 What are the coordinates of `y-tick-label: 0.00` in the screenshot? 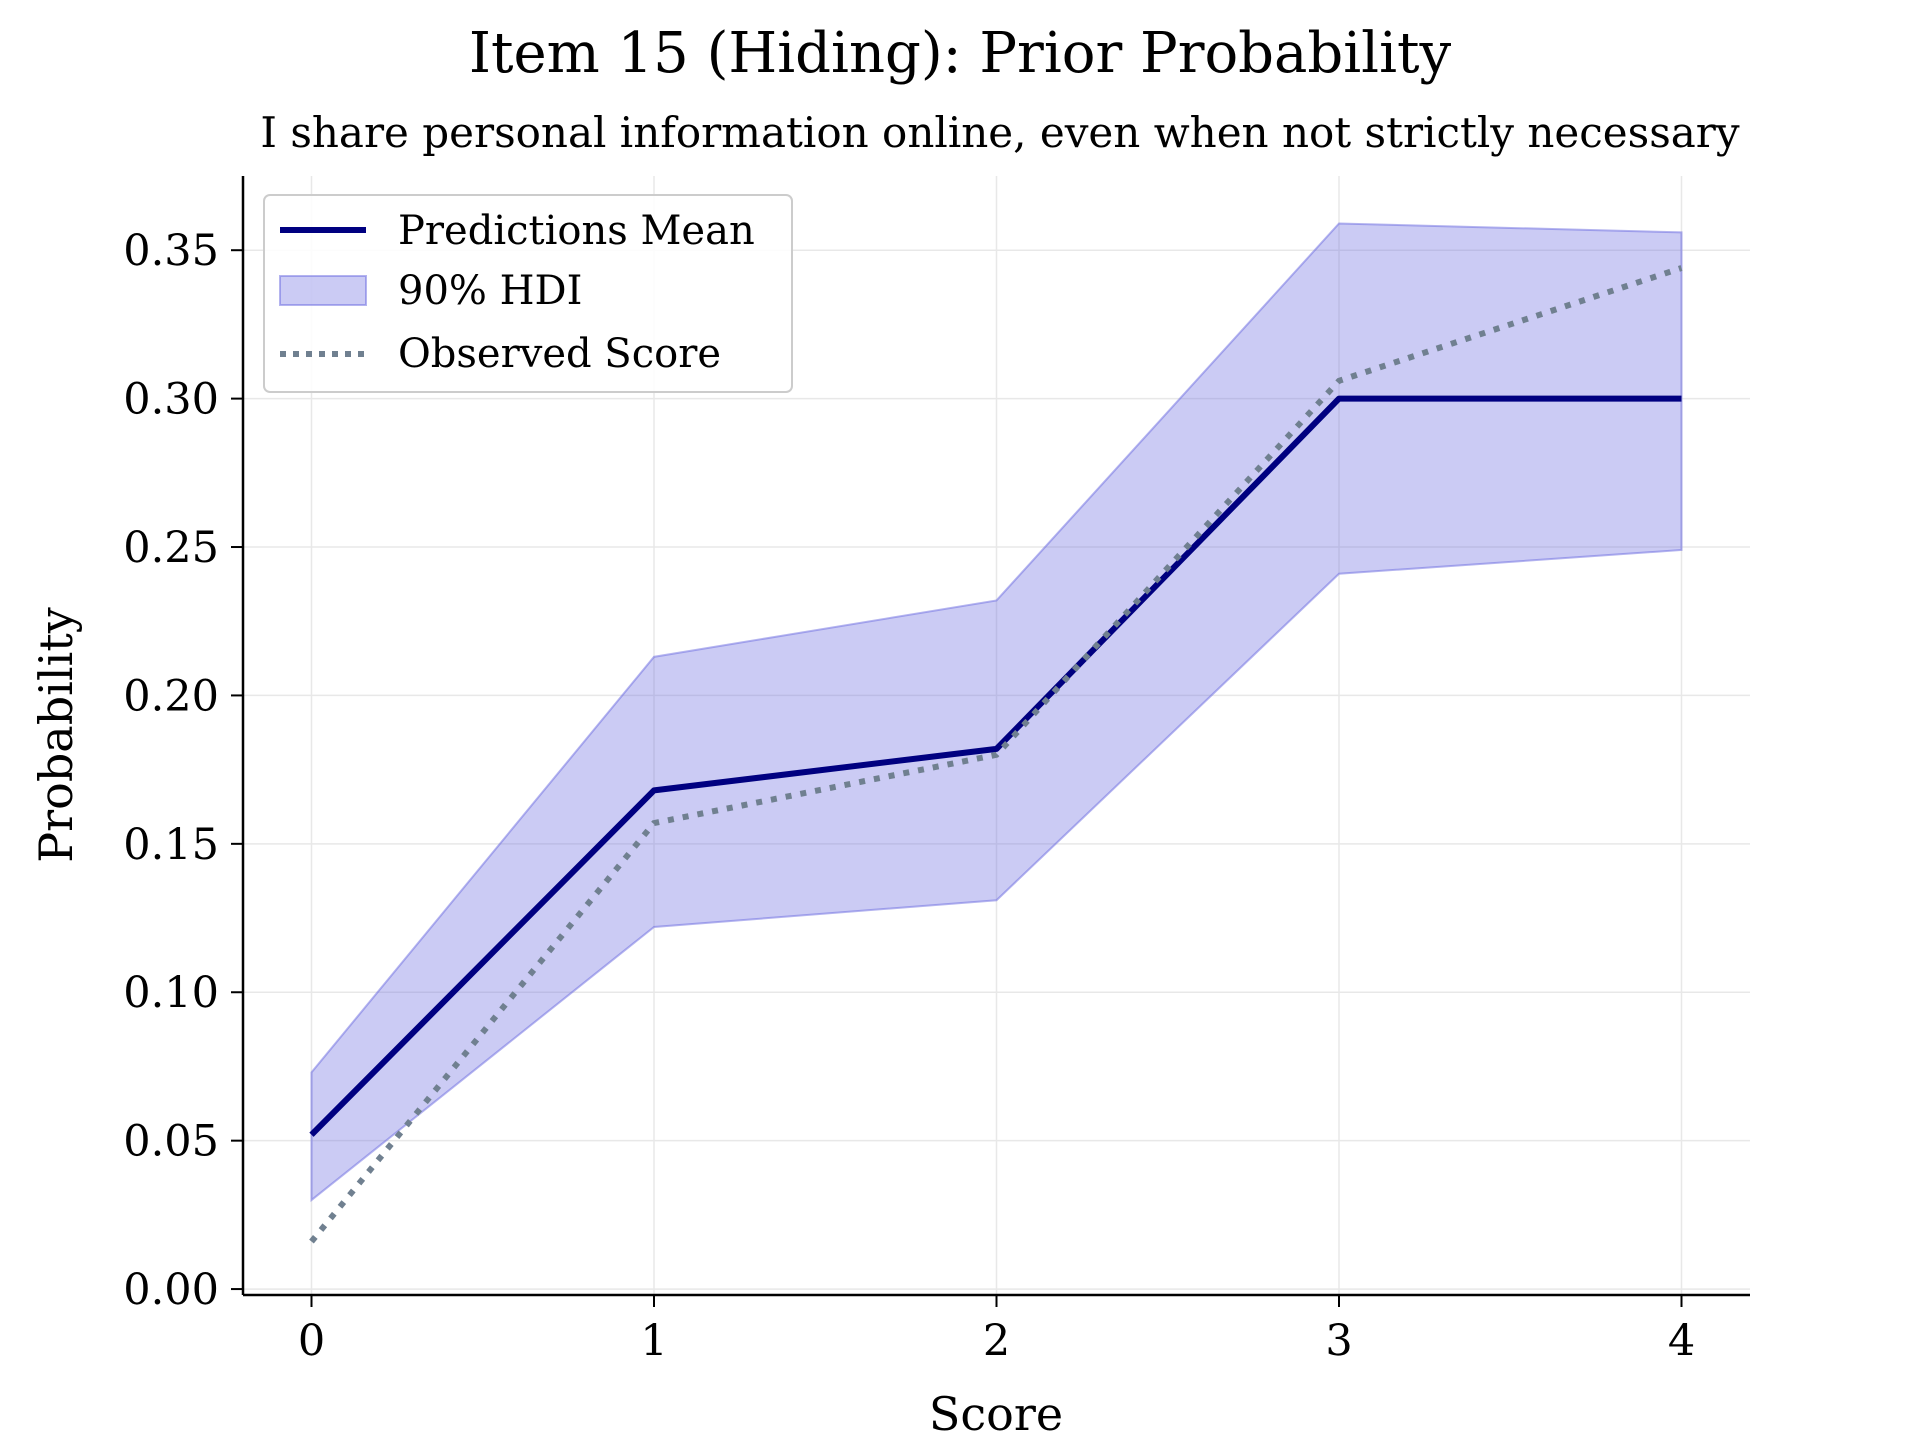 It's located at (171, 1290).